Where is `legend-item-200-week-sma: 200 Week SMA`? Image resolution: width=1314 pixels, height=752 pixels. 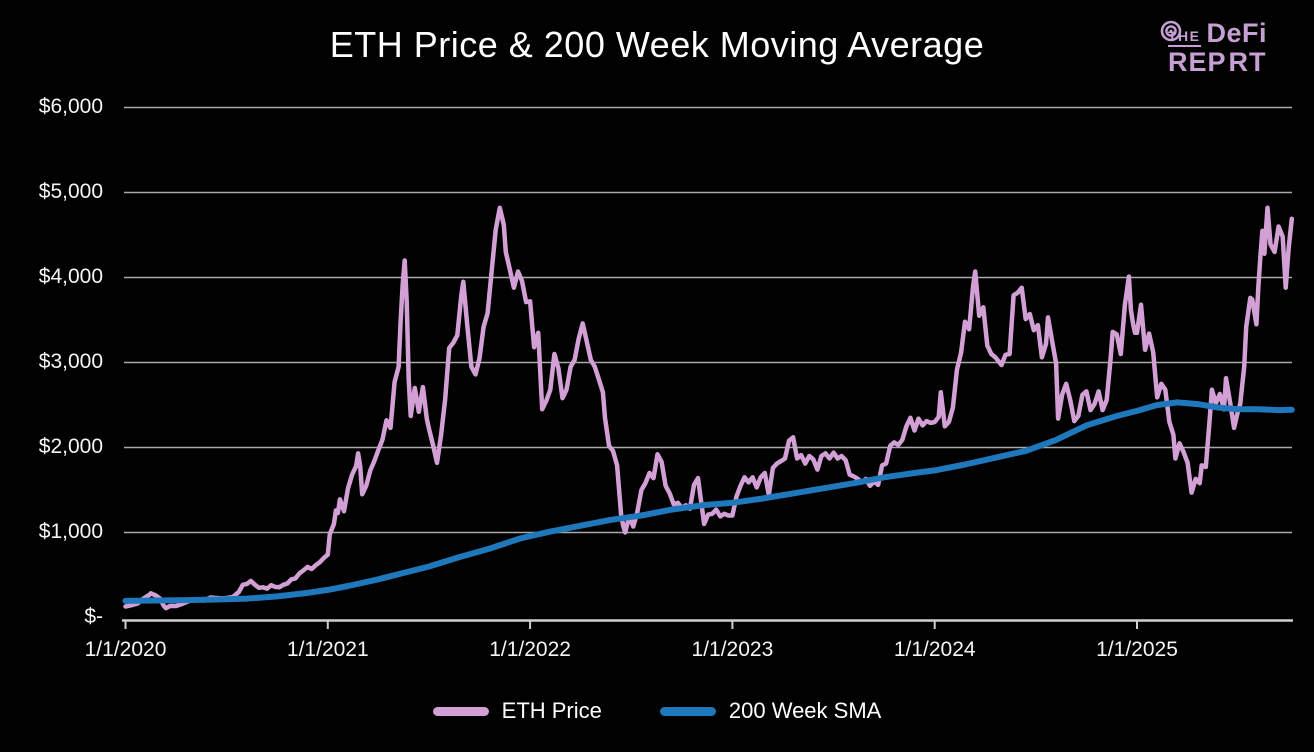 legend-item-200-week-sma: 200 Week SMA is located at coordinates (770, 711).